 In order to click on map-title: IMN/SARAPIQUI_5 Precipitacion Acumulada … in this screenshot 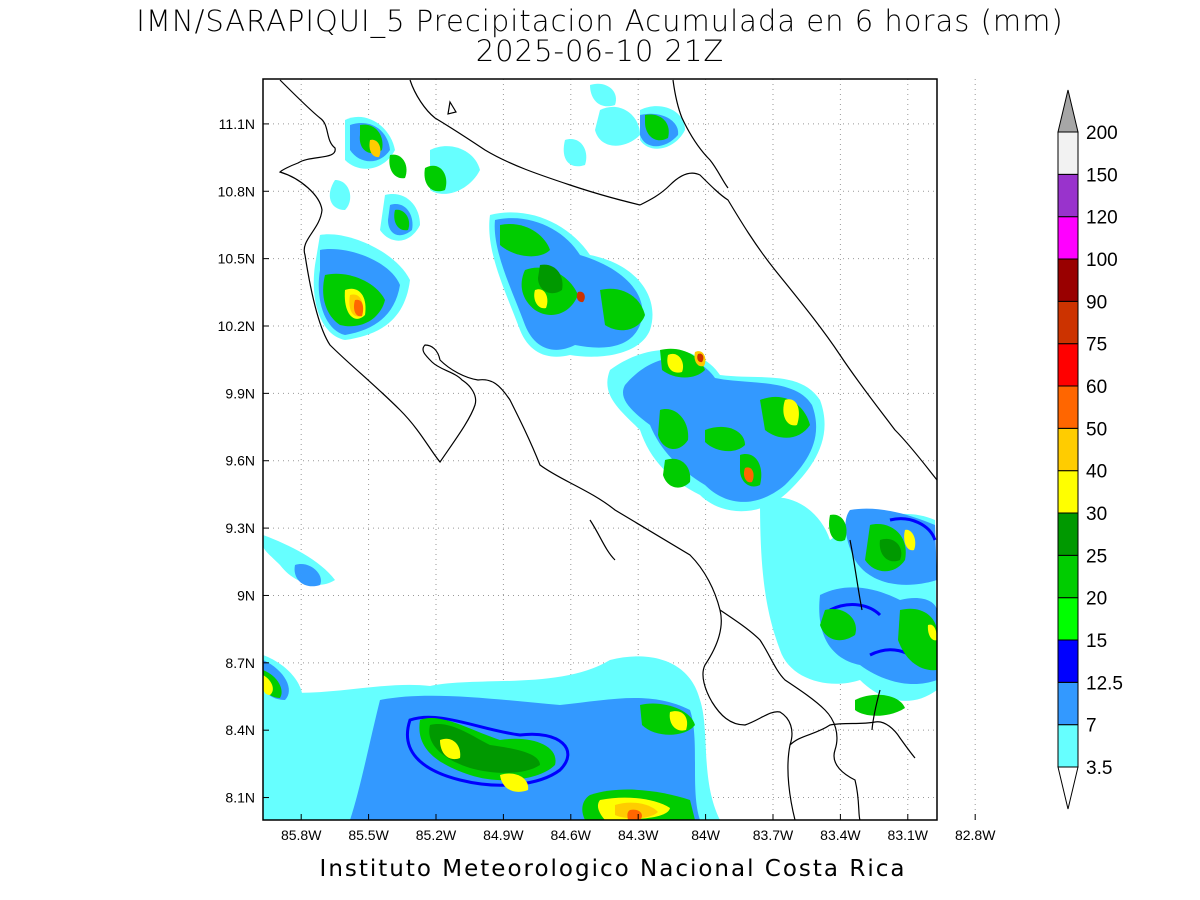, I will do `click(600, 21)`.